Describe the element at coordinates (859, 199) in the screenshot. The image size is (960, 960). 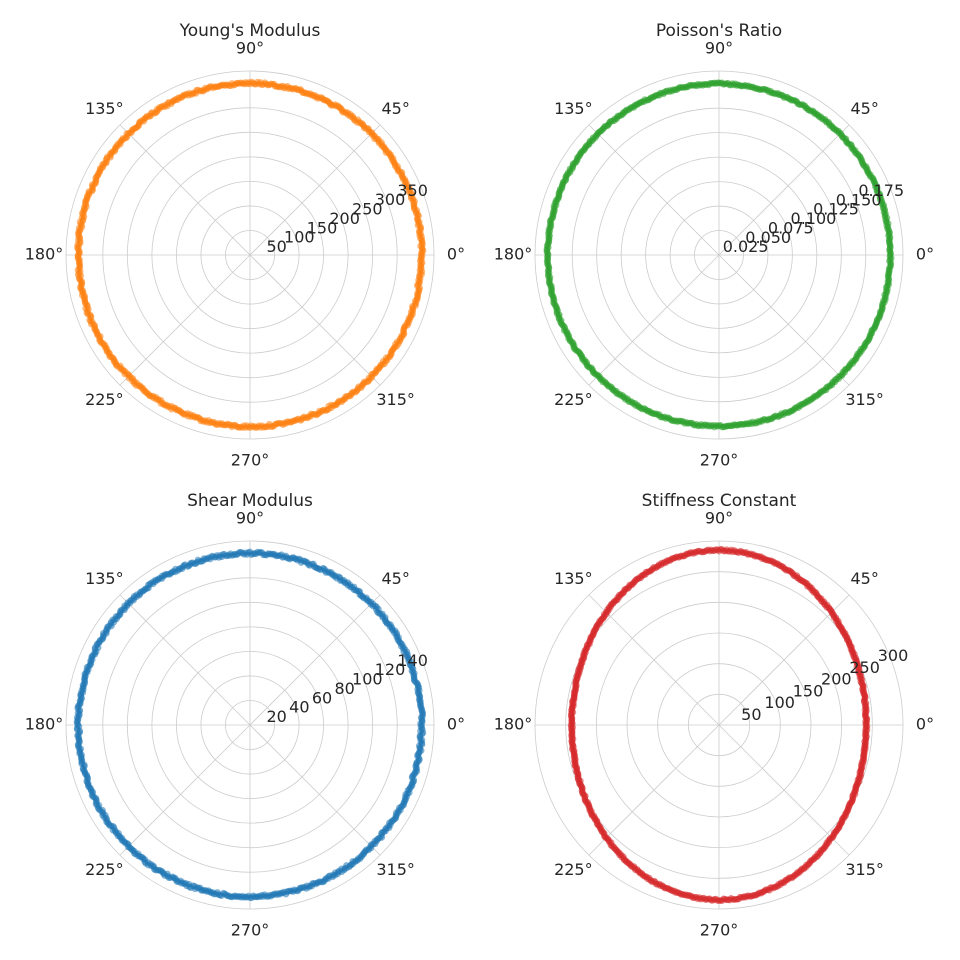
I see `radial-tick-label: 0.150` at that location.